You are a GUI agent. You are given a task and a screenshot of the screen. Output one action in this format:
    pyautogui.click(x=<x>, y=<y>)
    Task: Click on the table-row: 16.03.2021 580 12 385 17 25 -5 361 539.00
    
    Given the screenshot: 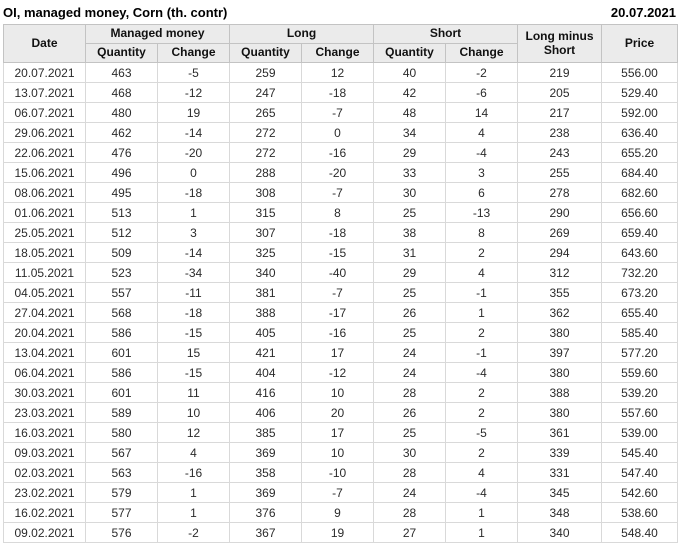 What is the action you would take?
    pyautogui.click(x=341, y=432)
    